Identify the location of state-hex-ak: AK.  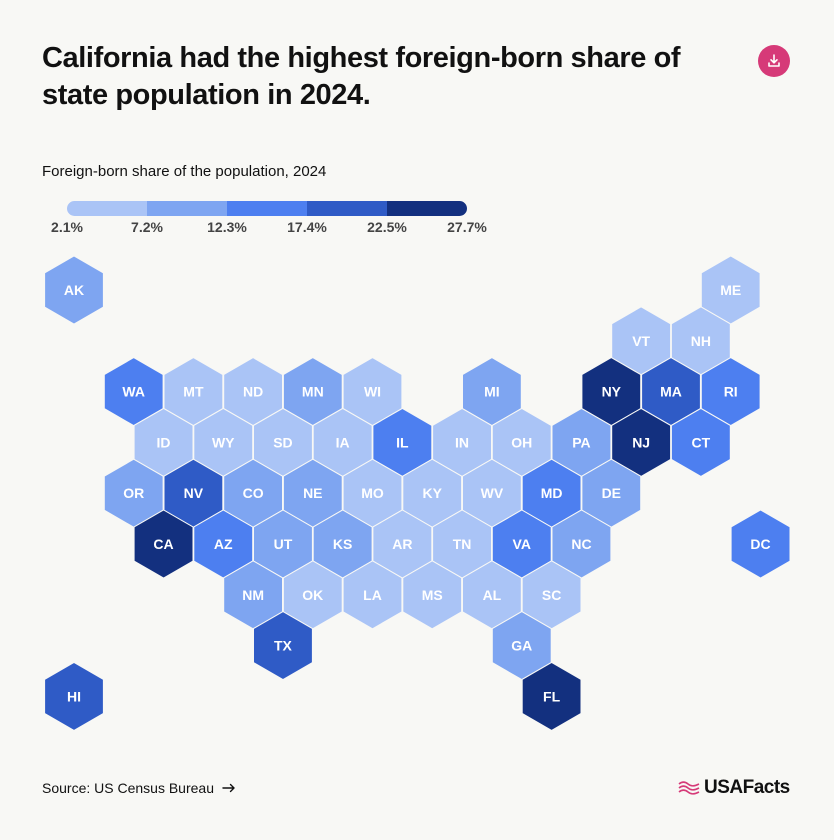
(74, 290).